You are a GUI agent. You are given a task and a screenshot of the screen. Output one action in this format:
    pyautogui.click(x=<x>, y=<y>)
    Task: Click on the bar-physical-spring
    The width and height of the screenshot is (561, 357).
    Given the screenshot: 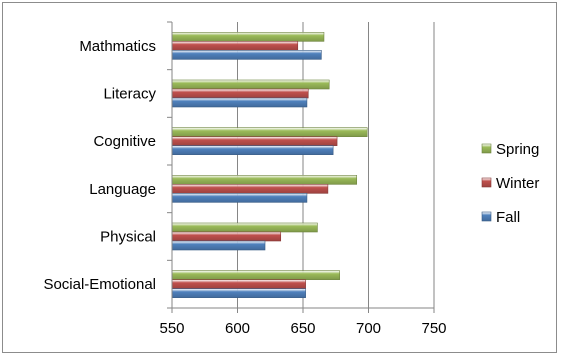 What is the action you would take?
    pyautogui.click(x=244, y=227)
    